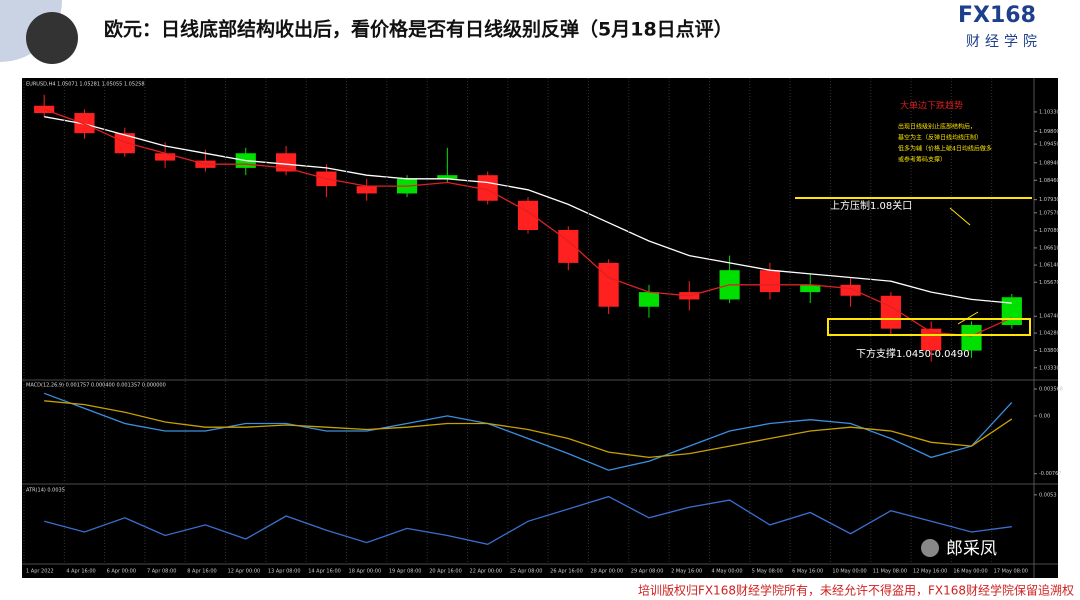  I want to click on x-tick-label: 1 Apr 2022, so click(40, 572).